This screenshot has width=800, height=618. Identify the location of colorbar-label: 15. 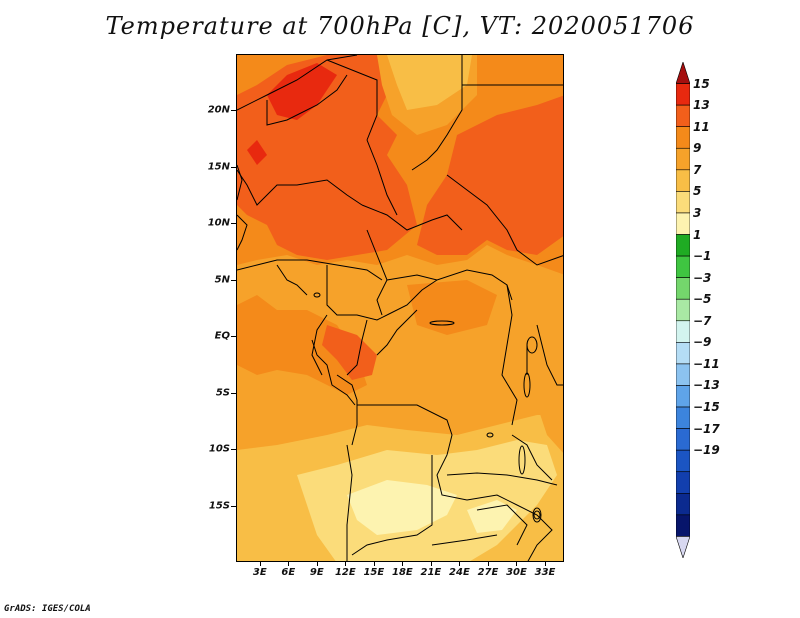
(701, 83).